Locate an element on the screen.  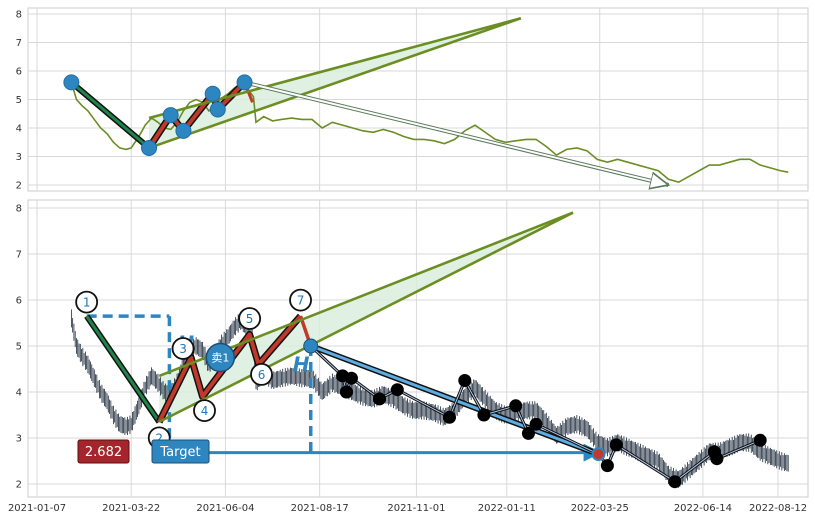
bottom-leg1-line is located at coordinates (123, 369).